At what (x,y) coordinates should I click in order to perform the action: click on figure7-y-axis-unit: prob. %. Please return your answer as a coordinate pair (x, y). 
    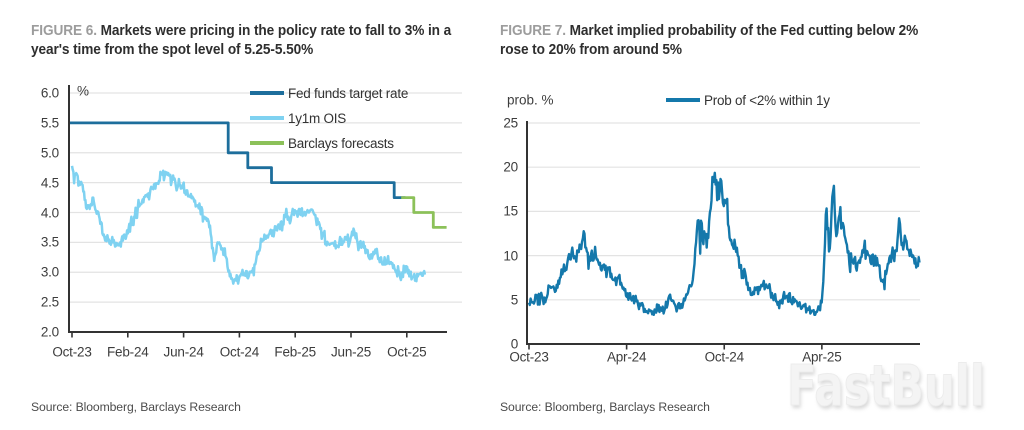
    Looking at the image, I should click on (530, 100).